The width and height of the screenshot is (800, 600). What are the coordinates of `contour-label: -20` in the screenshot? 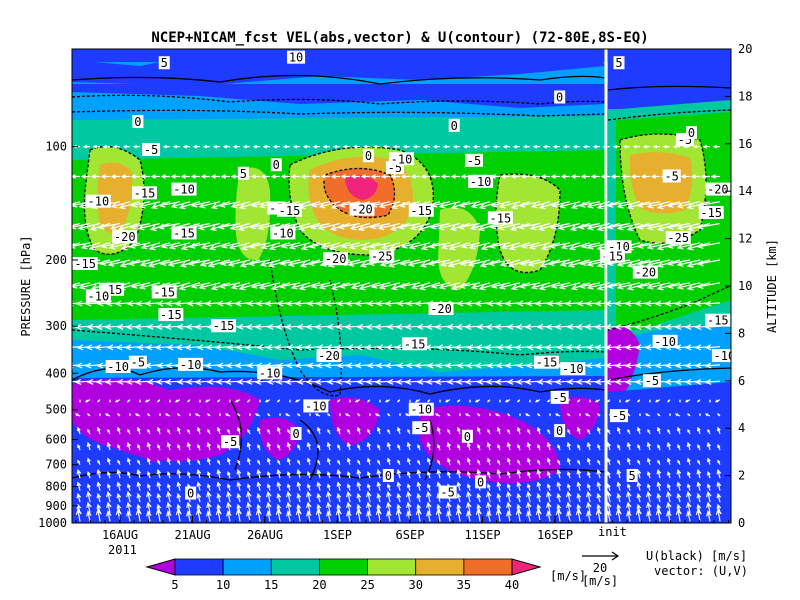 It's located at (718, 189).